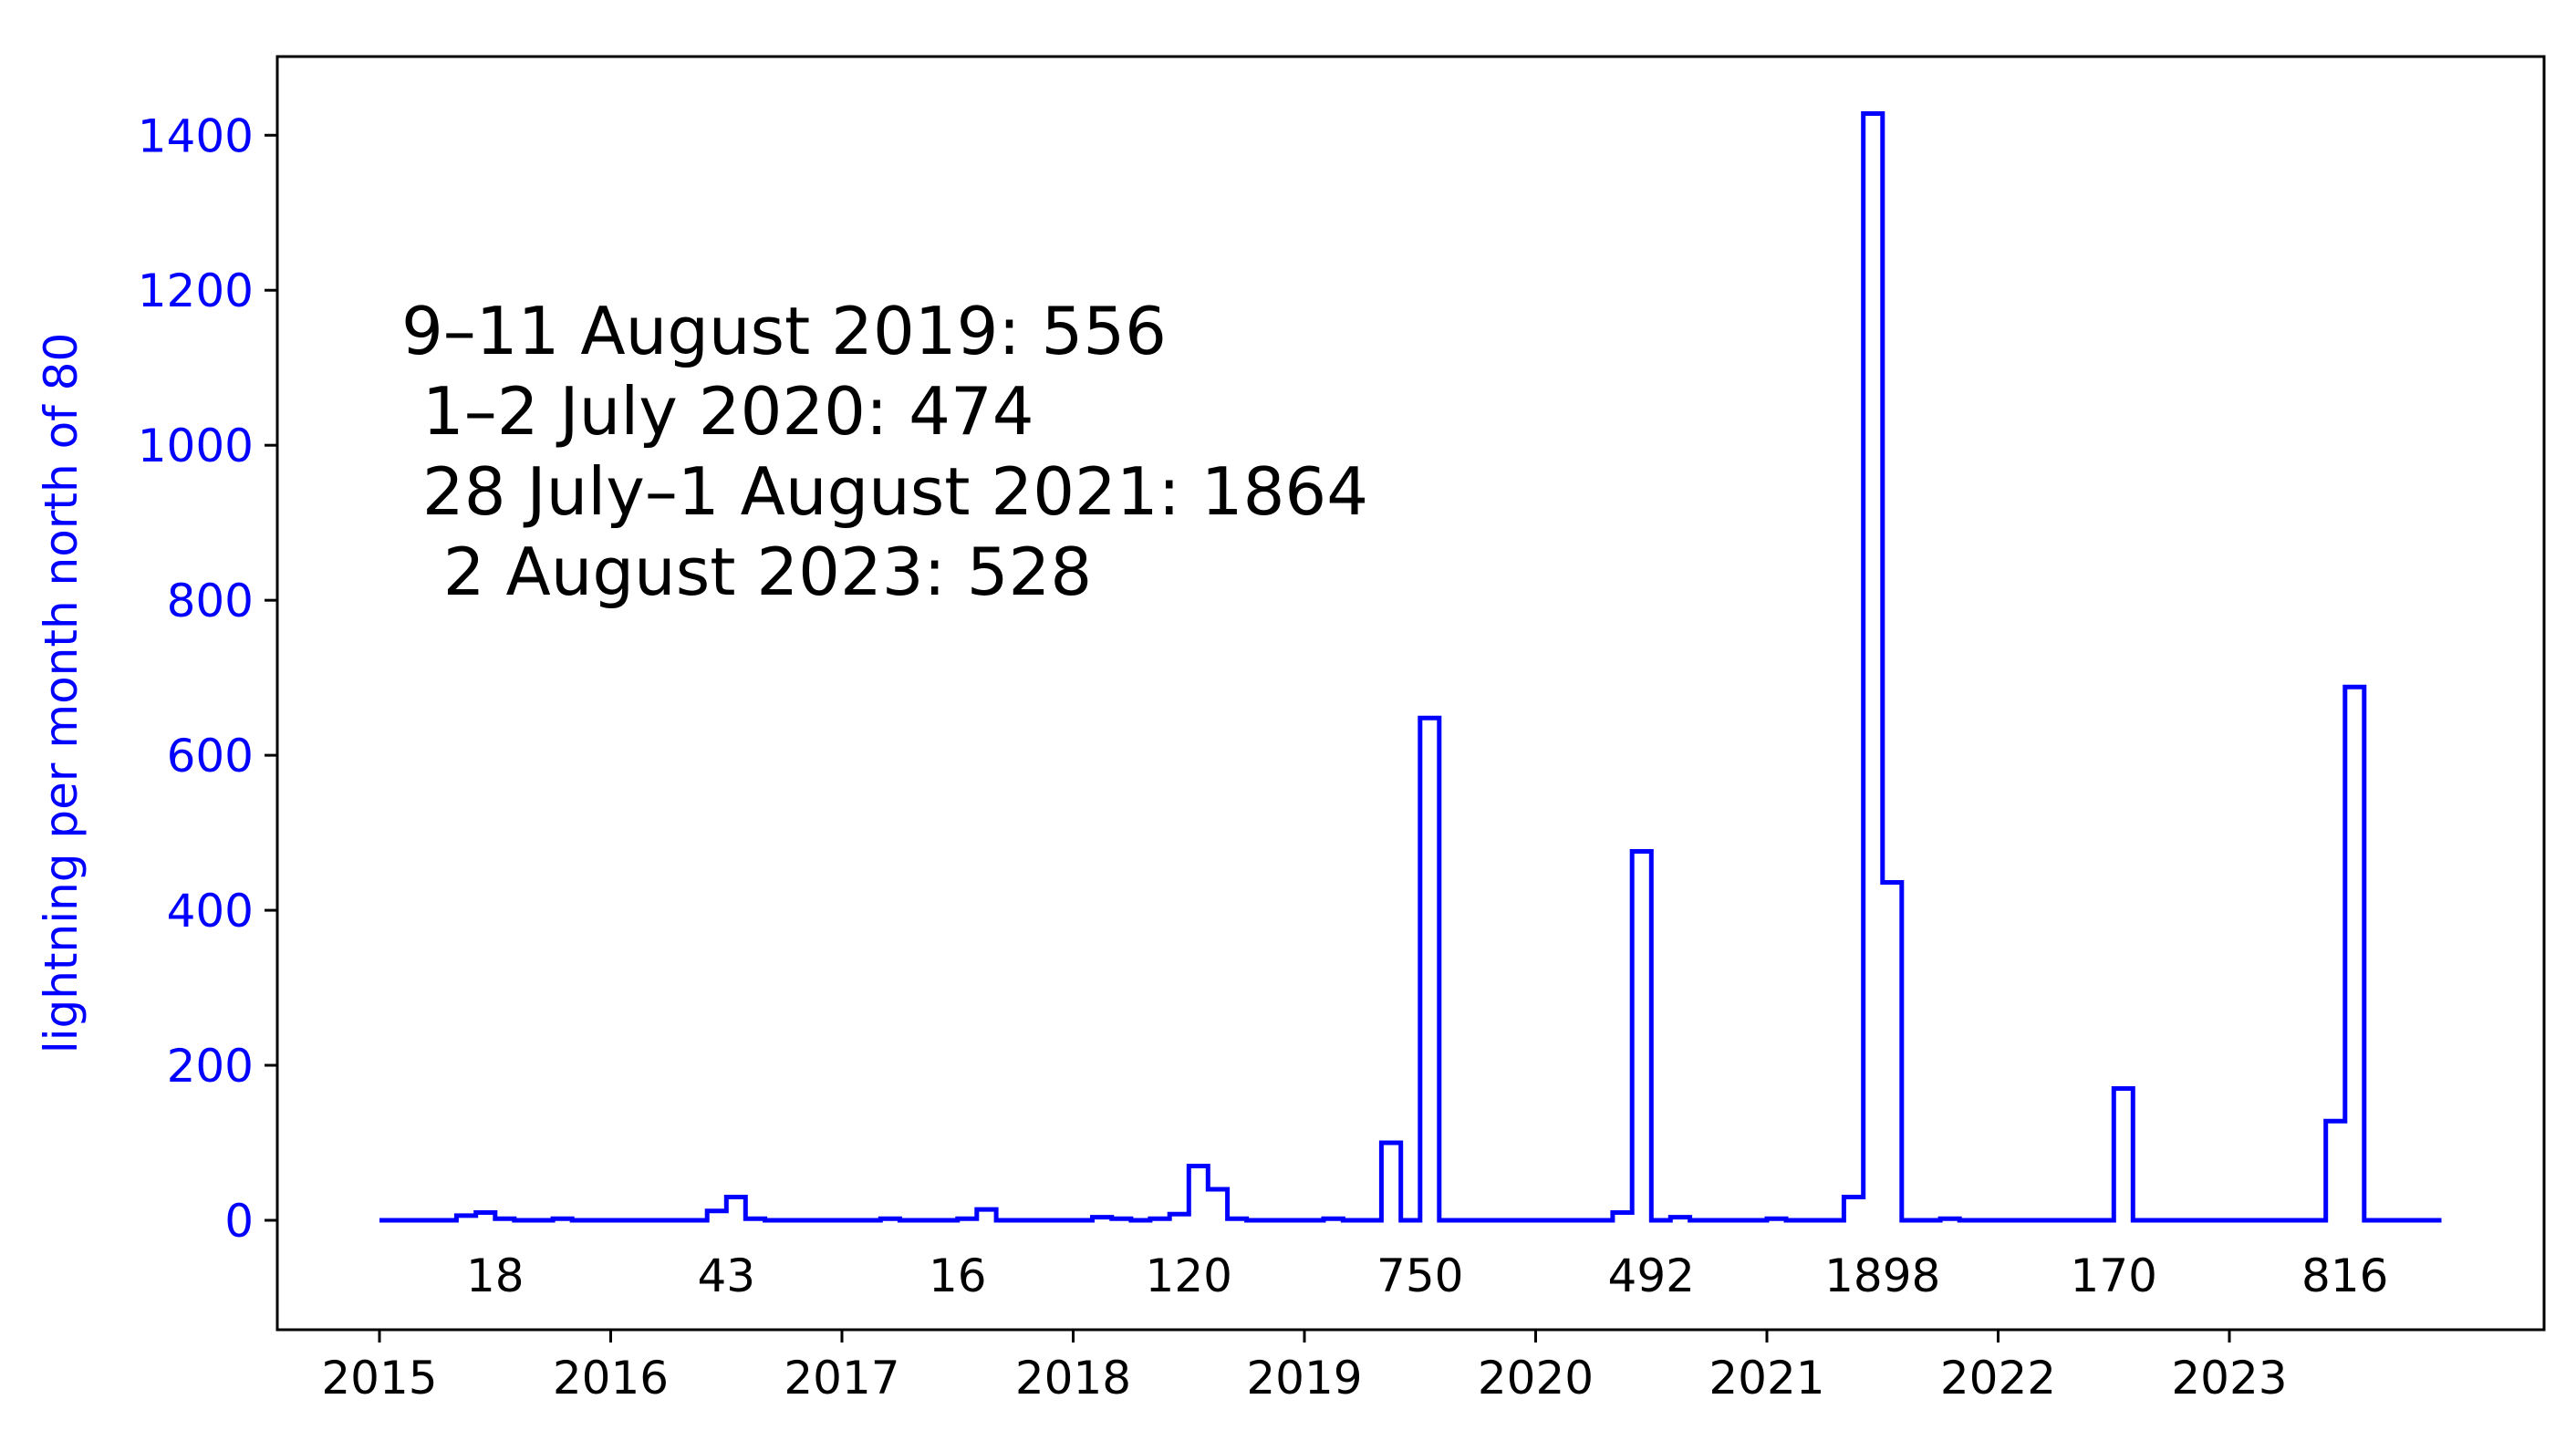 This screenshot has height=1441, width=2576. I want to click on x-axis-ticks: 2015 2016 2017 2018 2019 2020 2021 2022 2023, so click(1304, 1367).